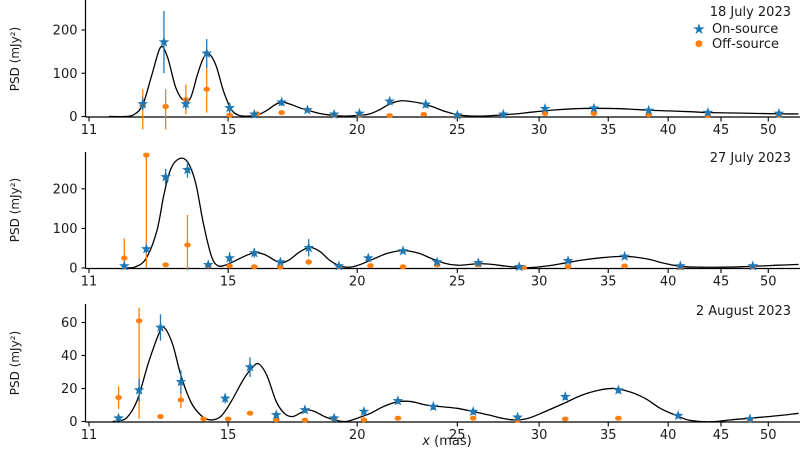 This screenshot has height=450, width=800. What do you see at coordinates (608, 130) in the screenshot?
I see `x-tick-label: 35` at bounding box center [608, 130].